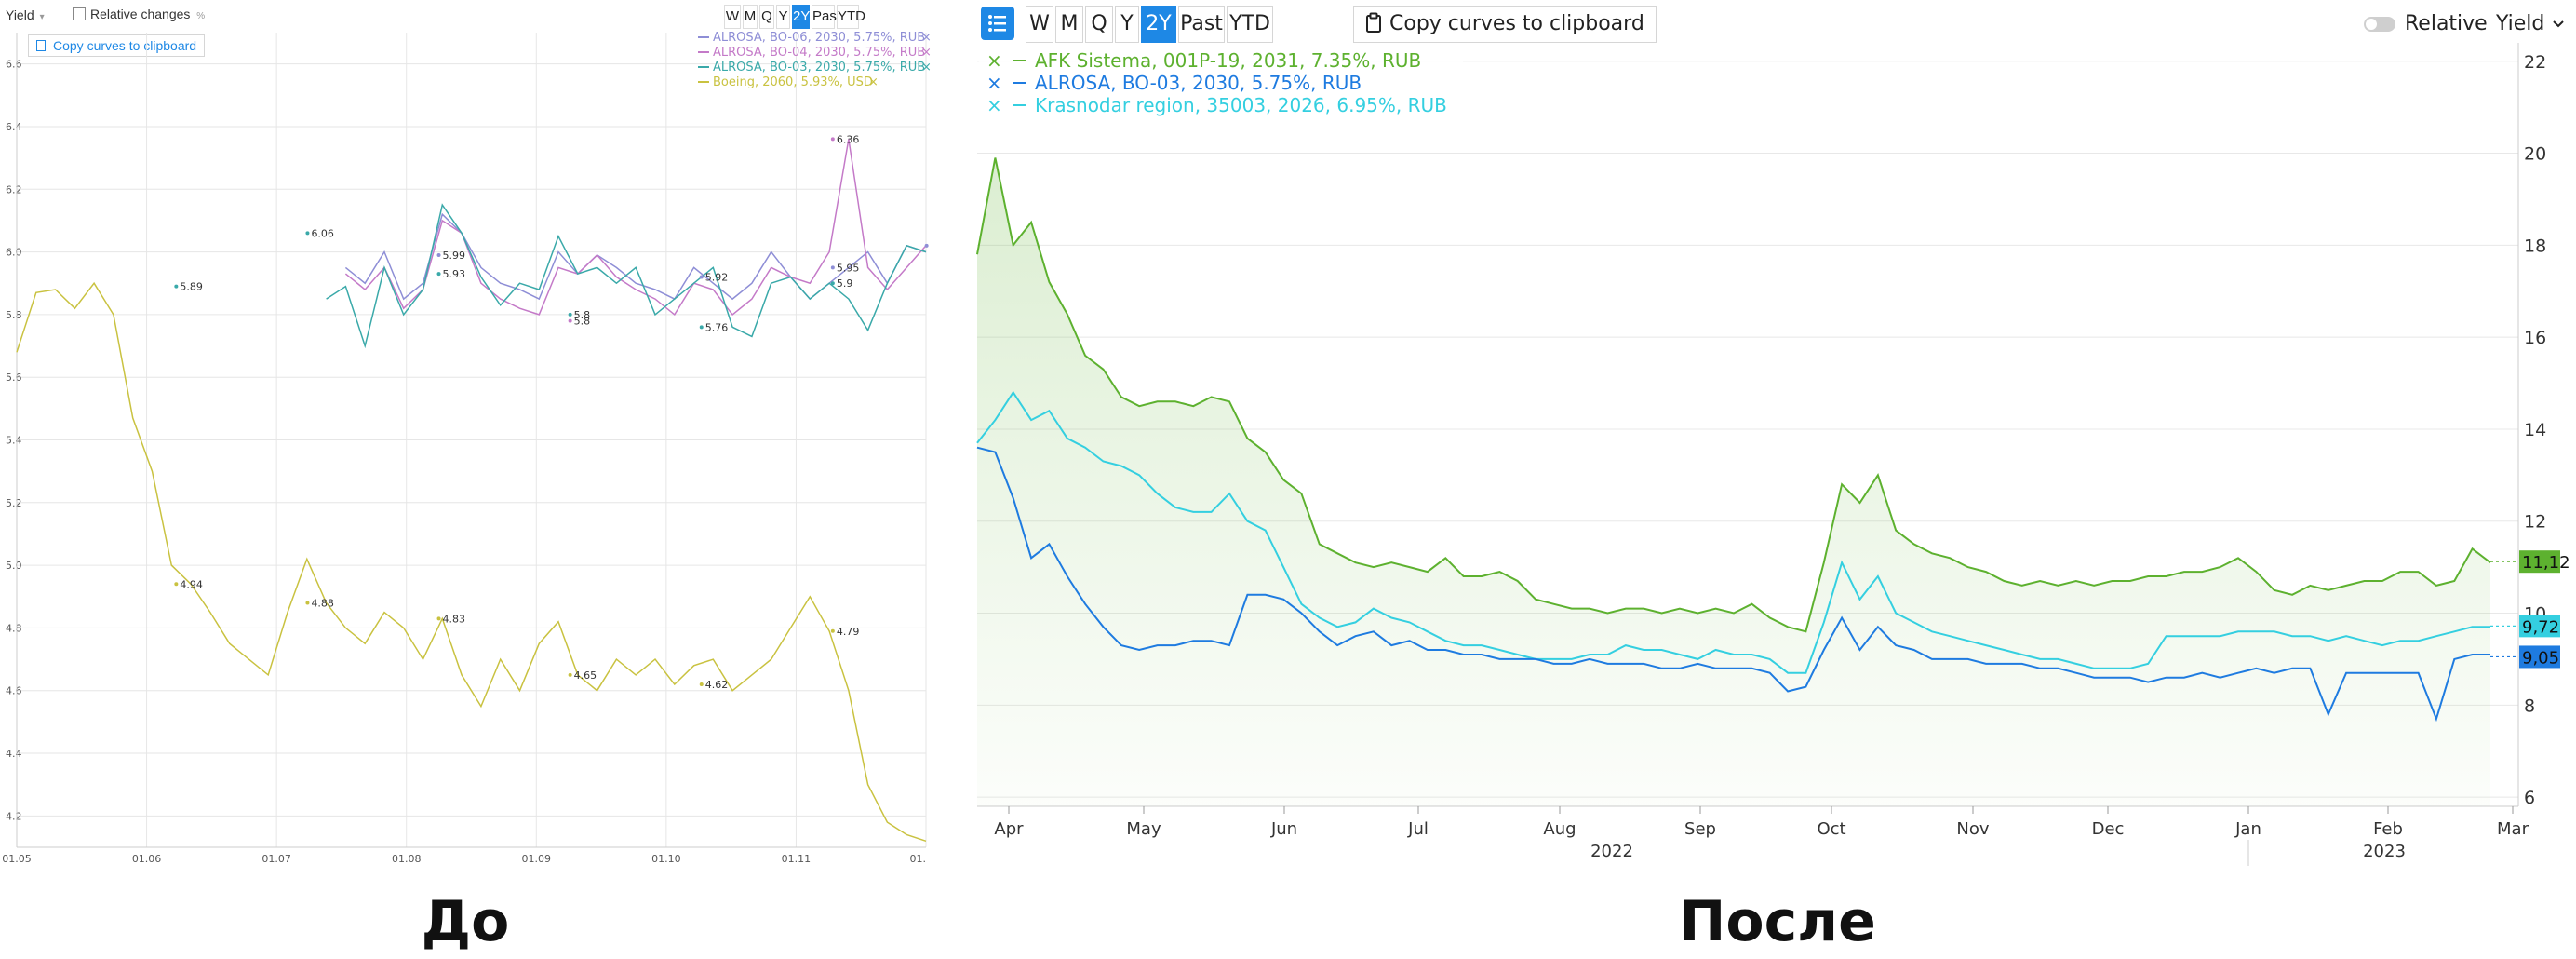  I want to click on data-label: 5.93, so click(454, 274).